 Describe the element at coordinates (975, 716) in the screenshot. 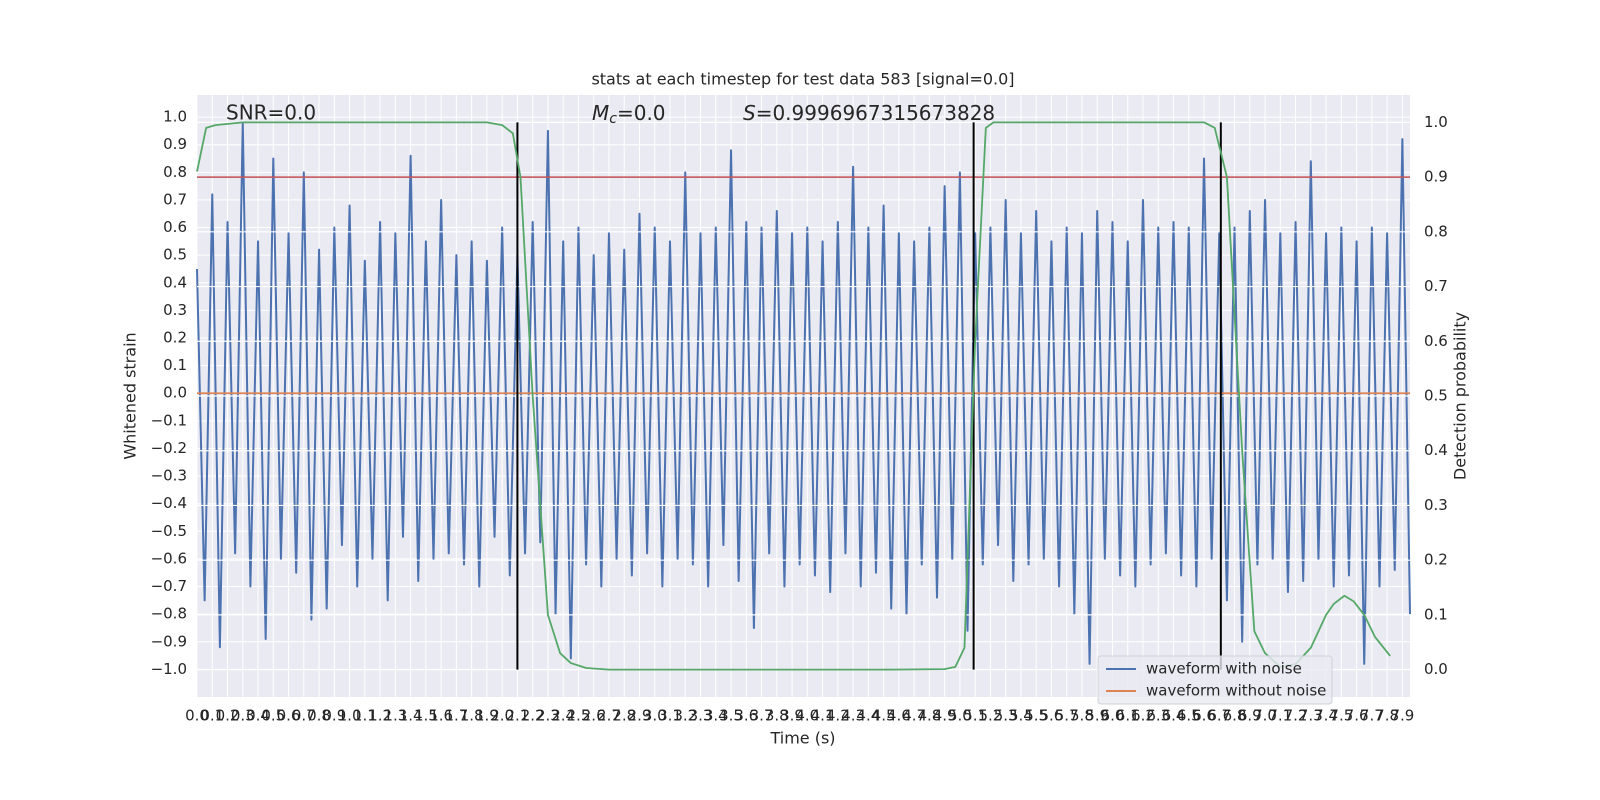

I see `x-tick-label: 5.1` at that location.